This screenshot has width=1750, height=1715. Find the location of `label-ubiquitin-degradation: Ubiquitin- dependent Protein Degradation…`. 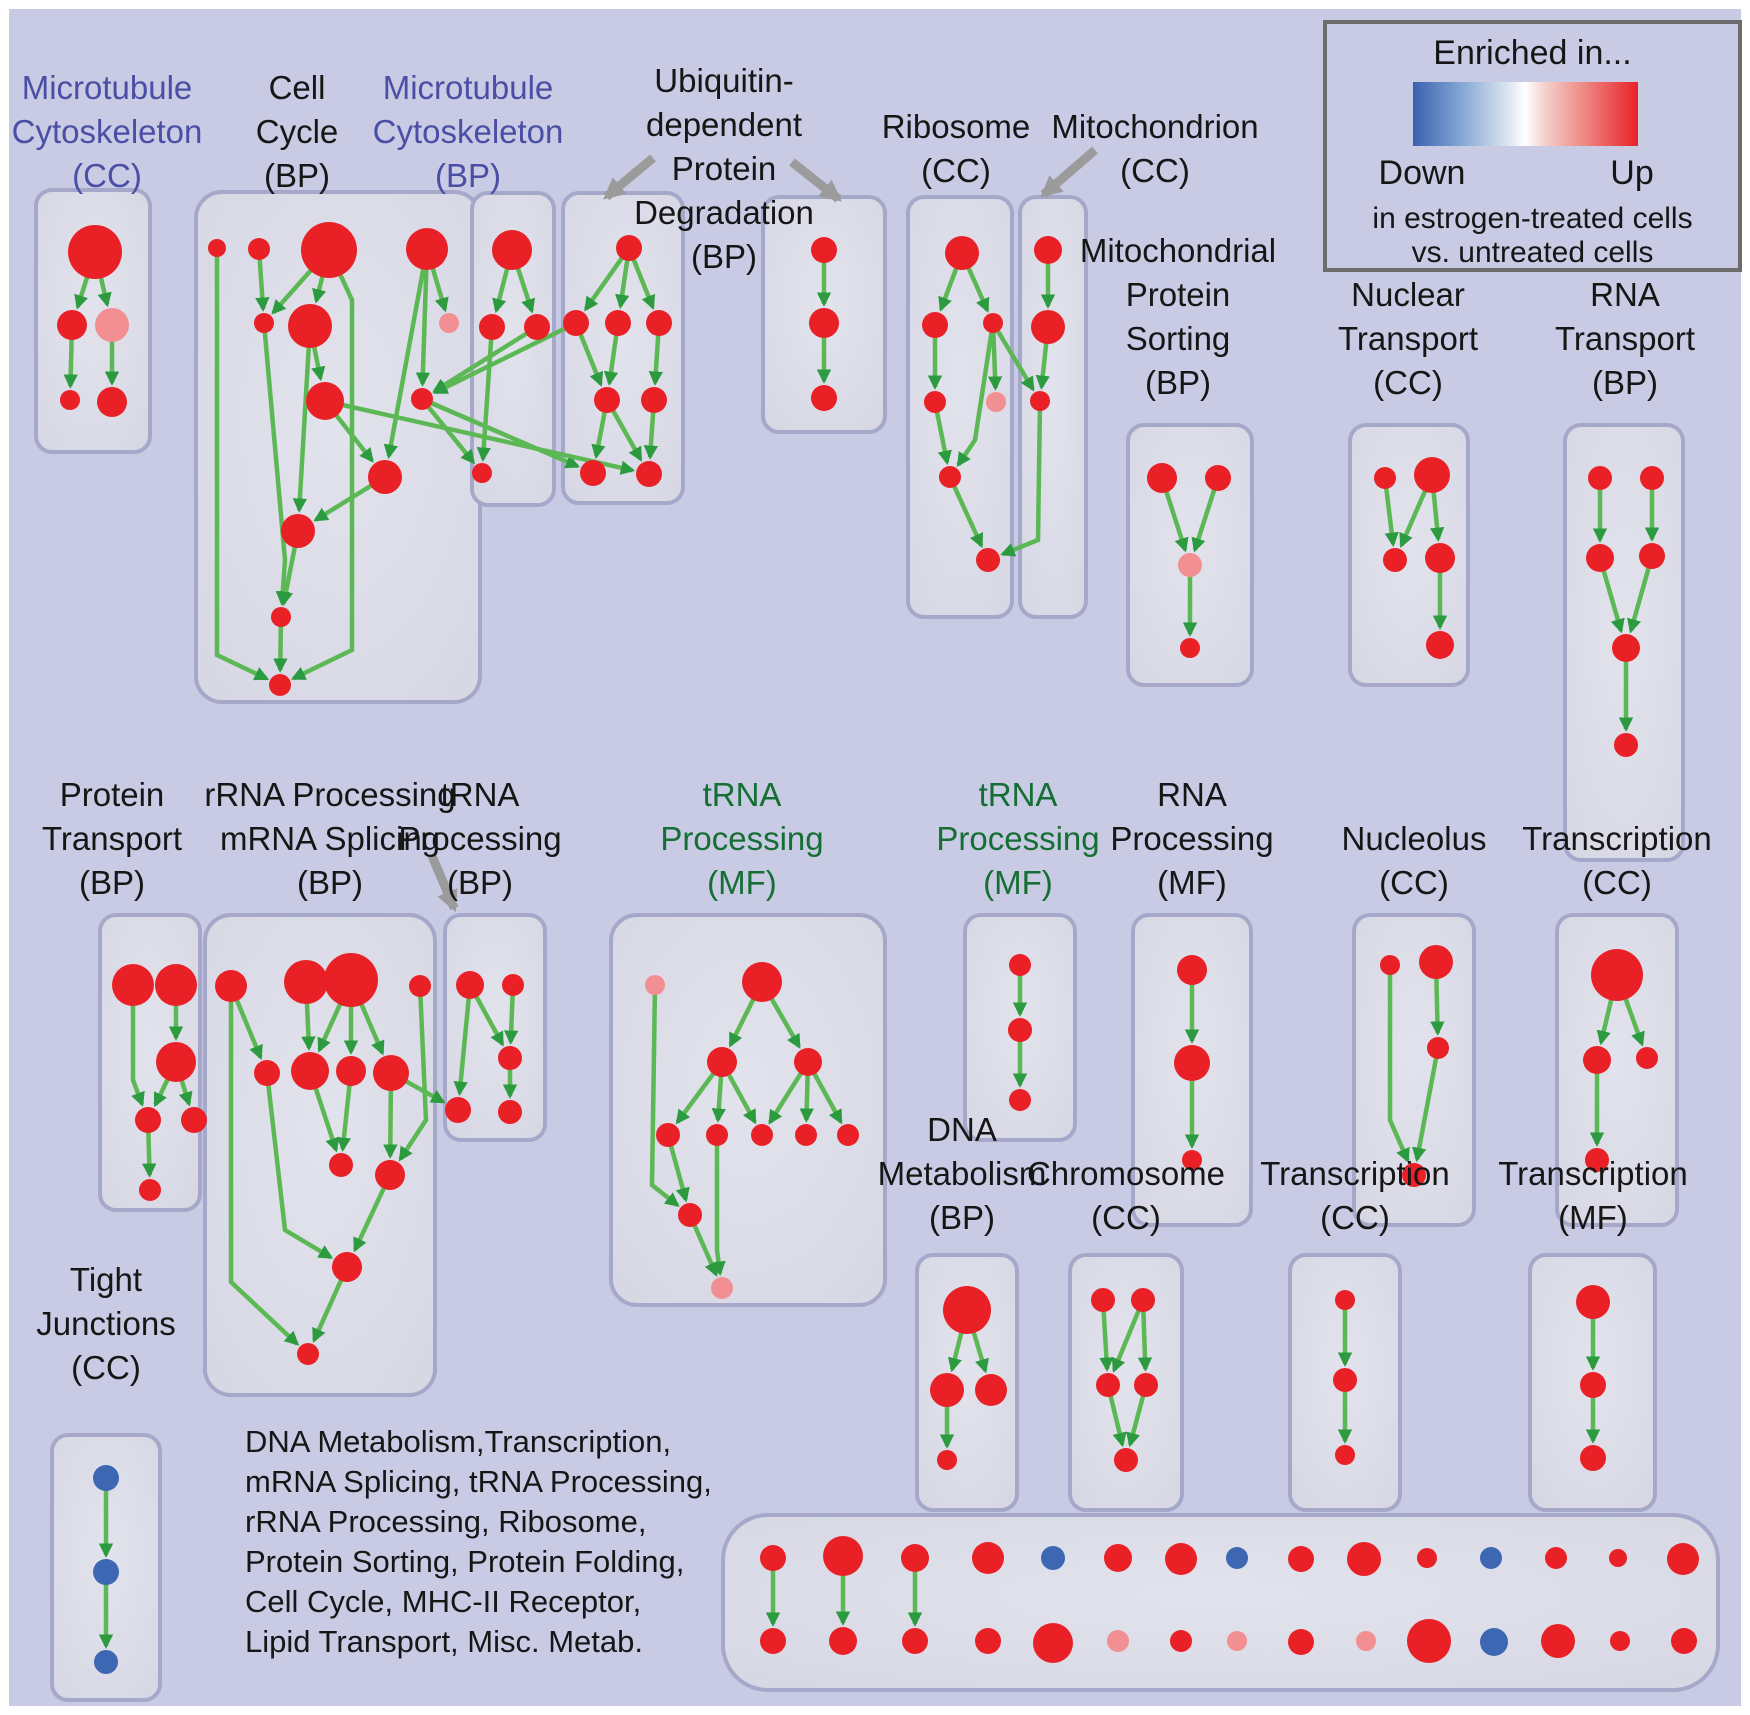

label-ubiquitin-degradation: Ubiquitin- dependent Protein Degradation… is located at coordinates (724, 168).